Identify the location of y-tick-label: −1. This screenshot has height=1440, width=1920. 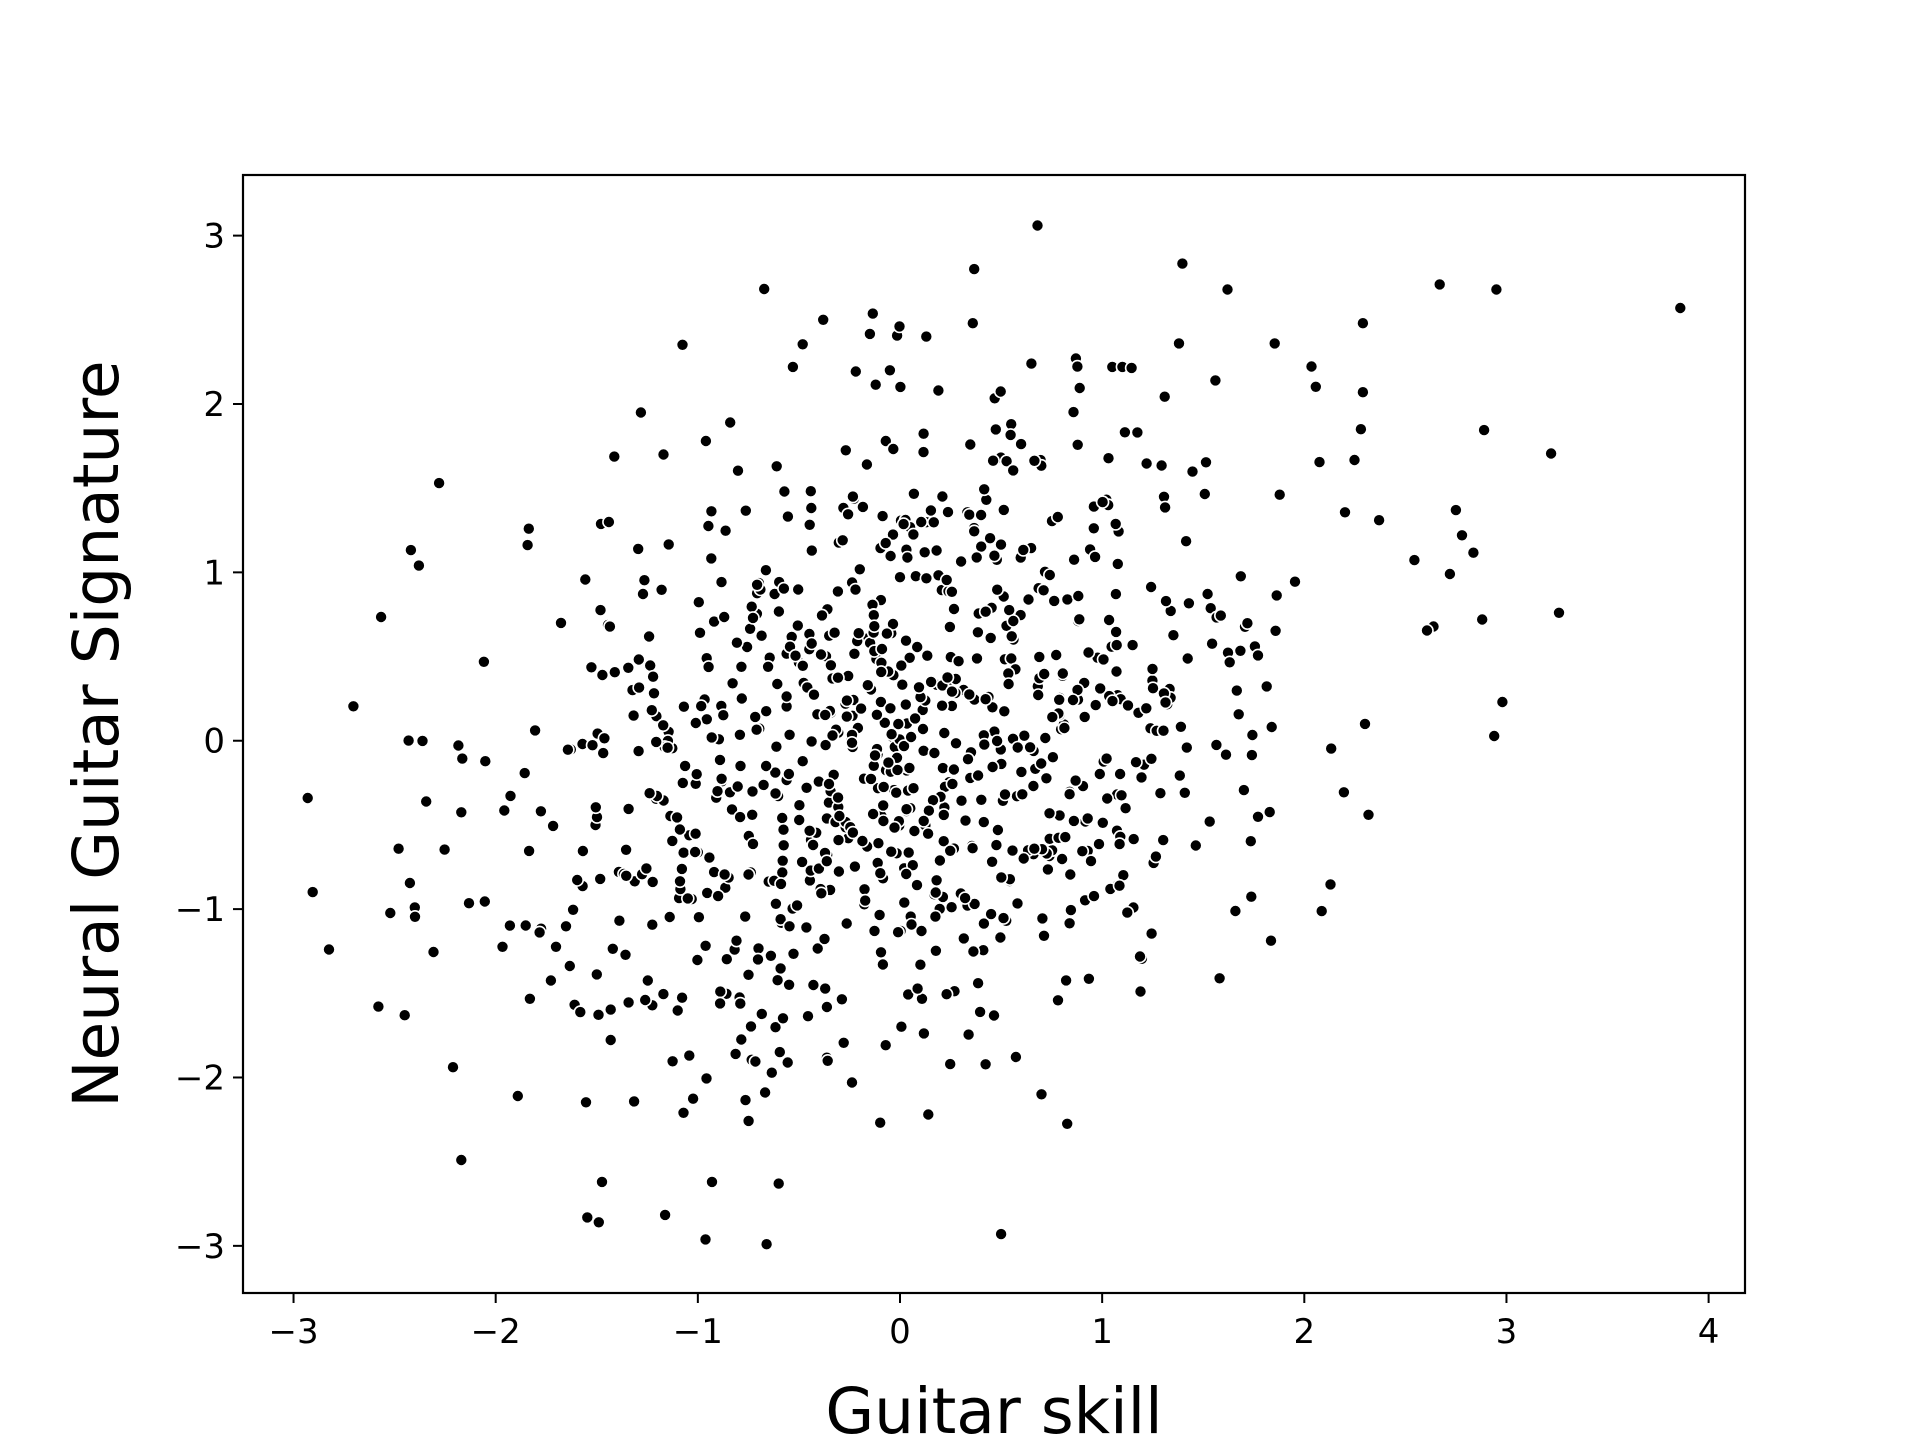
(200, 910).